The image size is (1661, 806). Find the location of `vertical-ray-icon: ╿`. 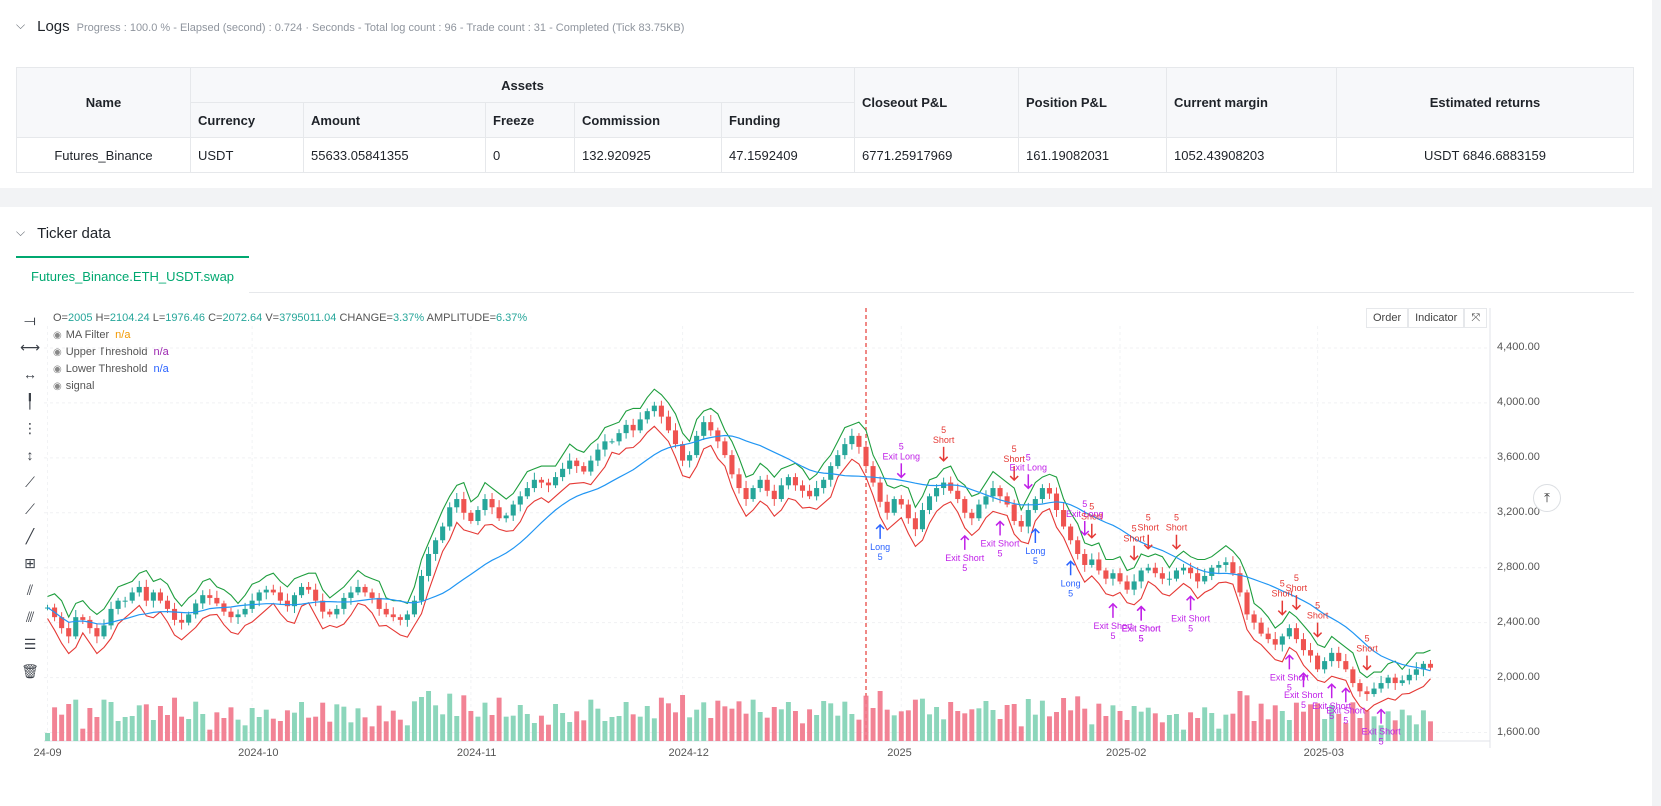

vertical-ray-icon: ╿ is located at coordinates (30, 401).